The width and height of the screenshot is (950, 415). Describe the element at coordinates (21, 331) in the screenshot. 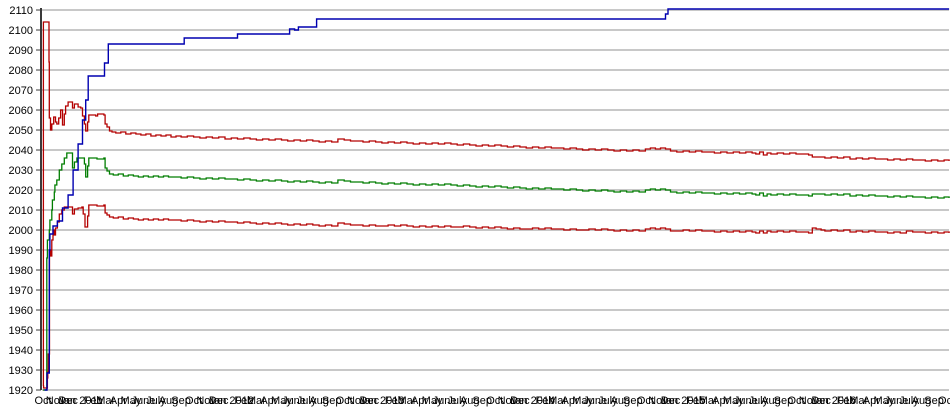

I see `y-tick-label: 1950` at that location.